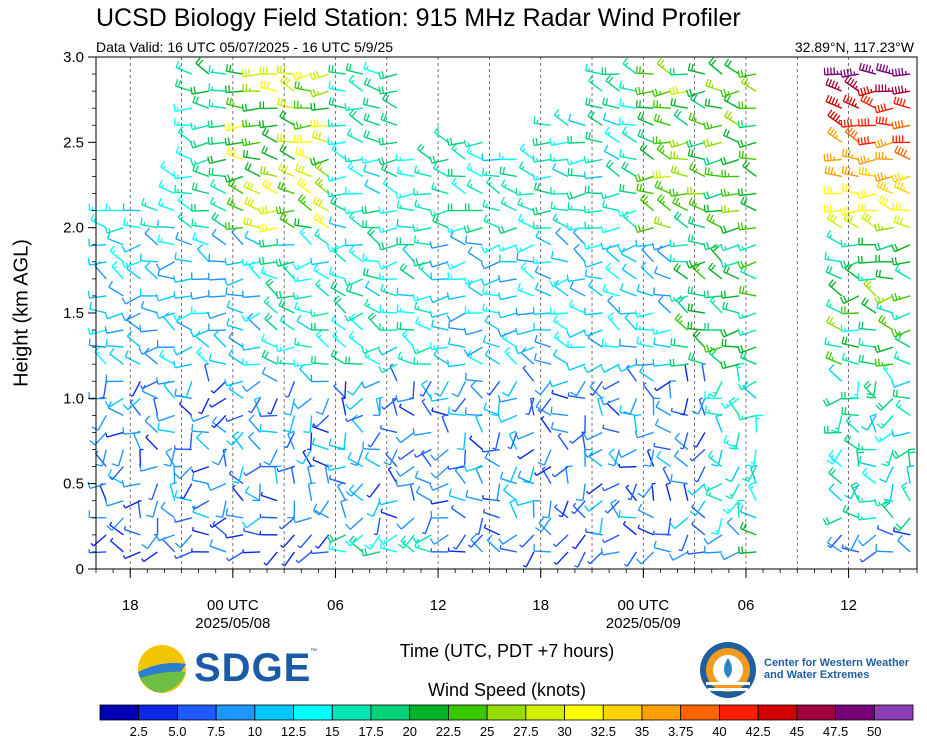 This screenshot has width=927, height=747. Describe the element at coordinates (874, 731) in the screenshot. I see `colorbar-label: 50` at that location.